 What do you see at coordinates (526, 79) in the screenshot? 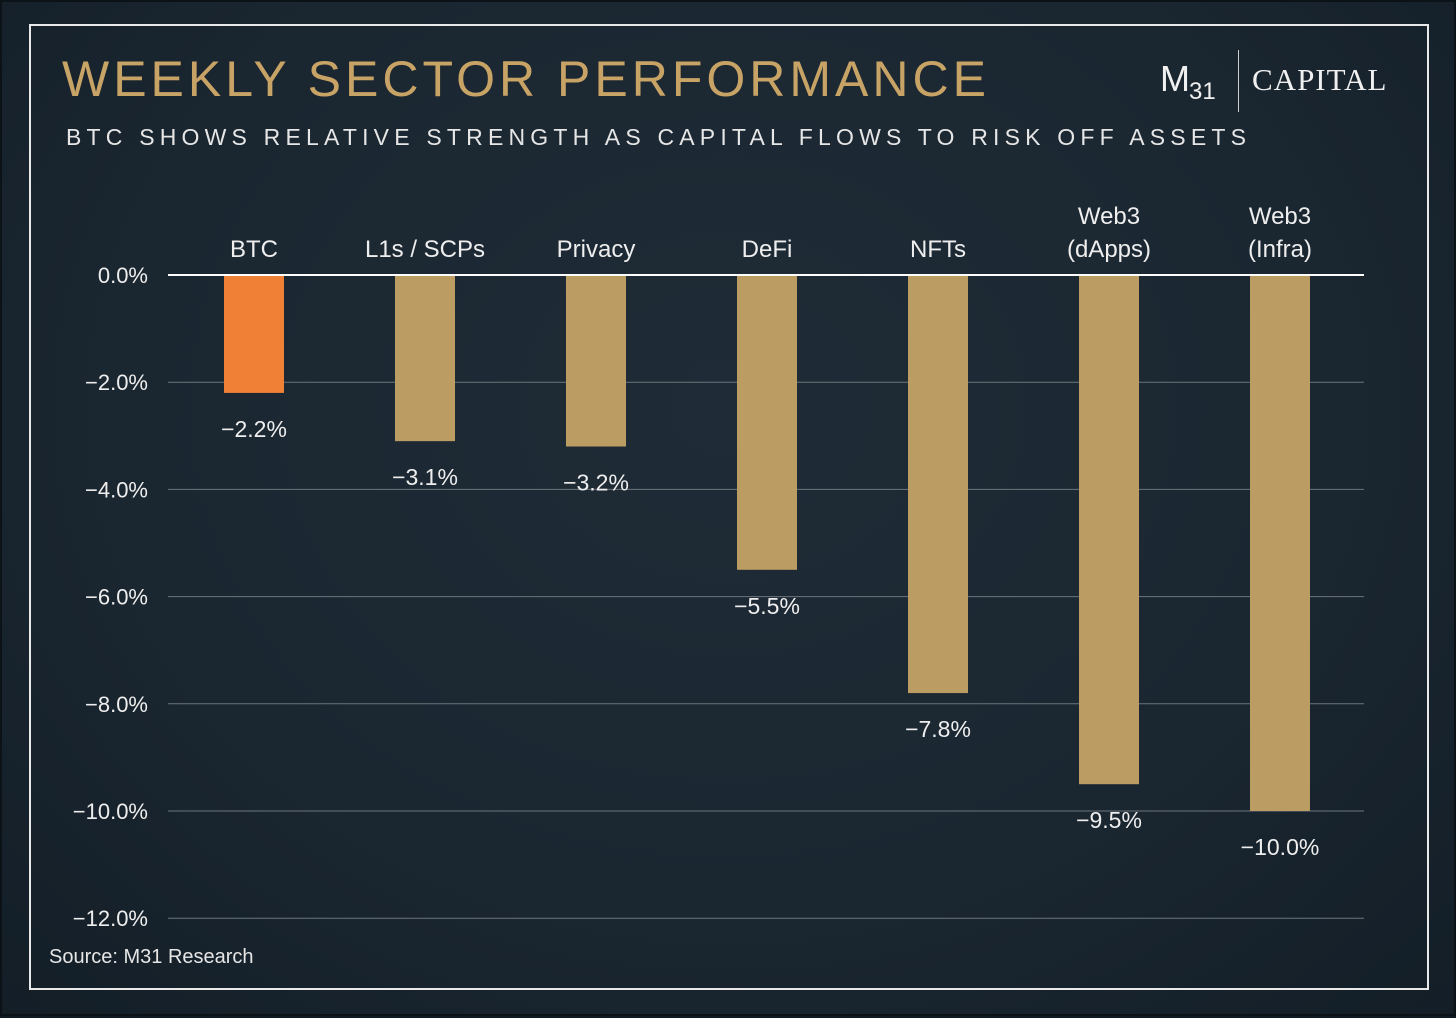
I see `chart-title: WEEKLY SECTOR PERFORMANCE` at bounding box center [526, 79].